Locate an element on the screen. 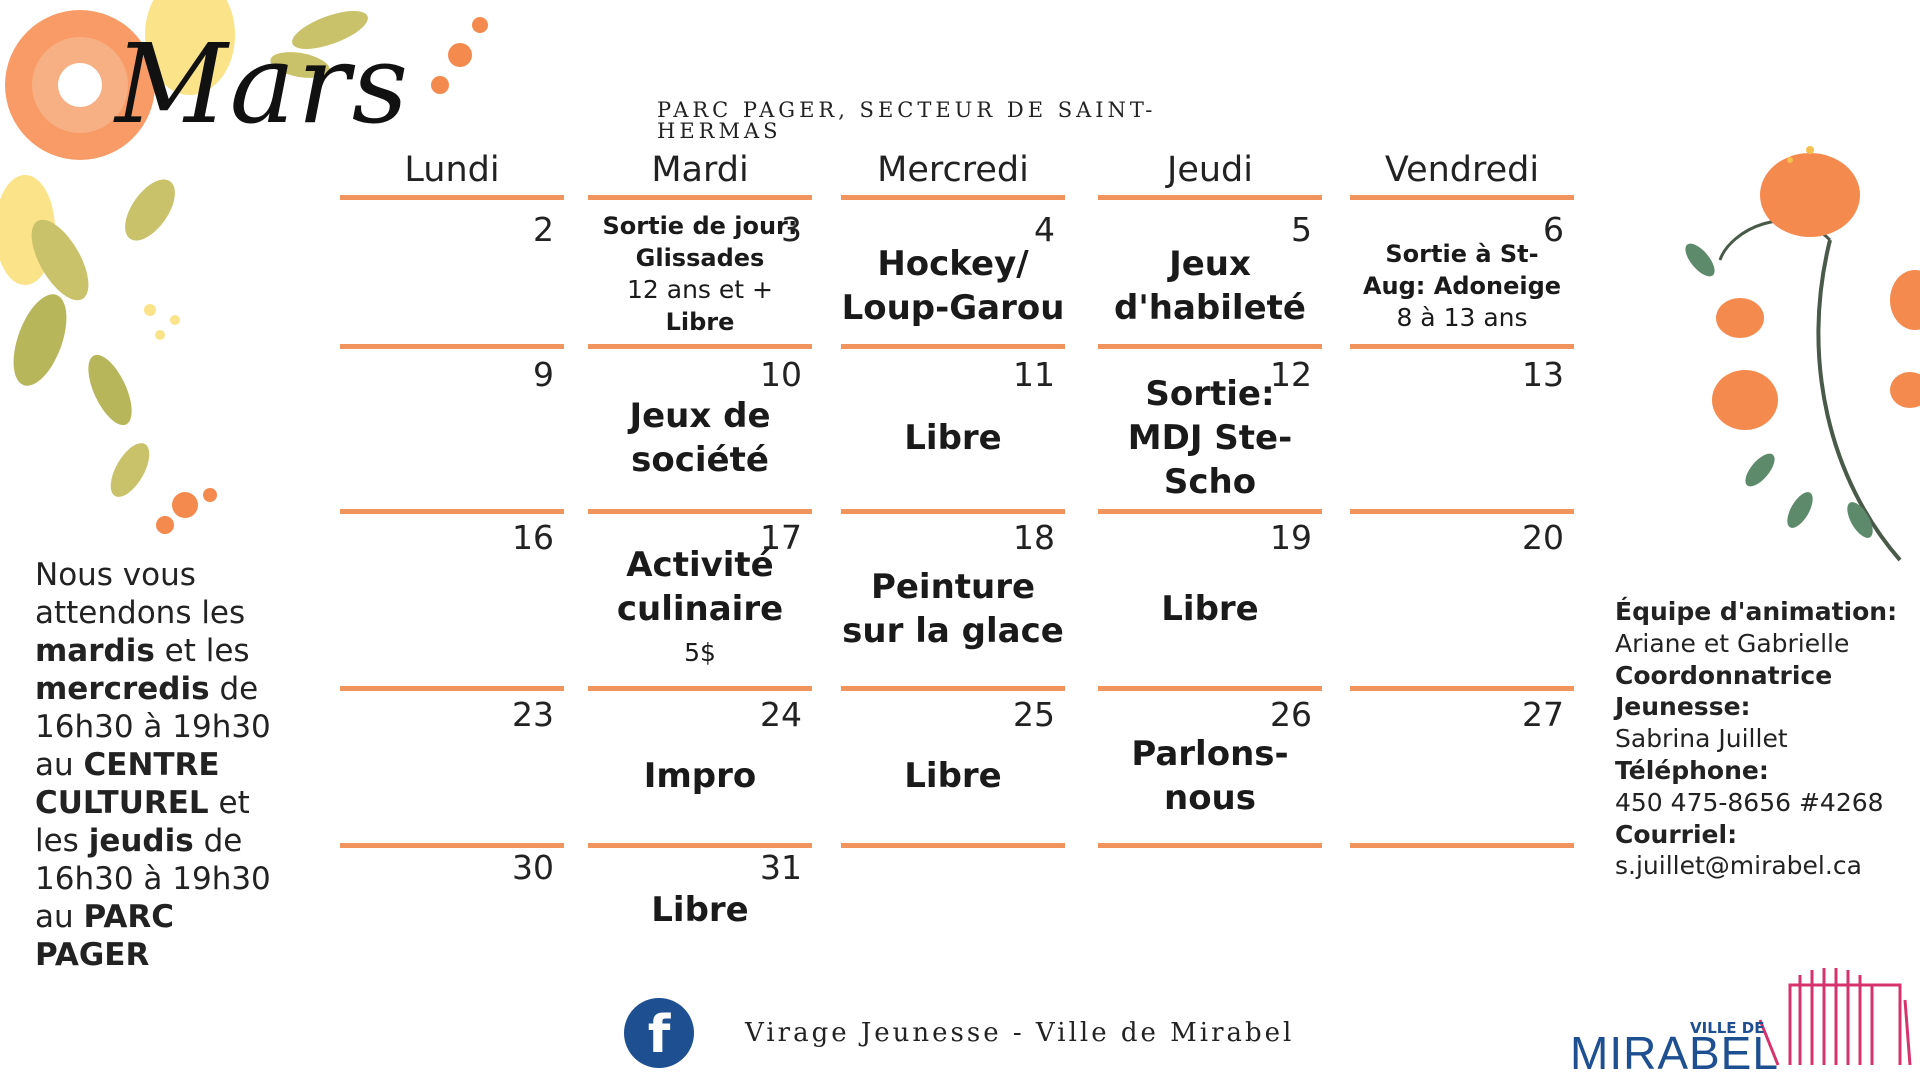  day-cell: 19 Libre is located at coordinates (1210, 600).